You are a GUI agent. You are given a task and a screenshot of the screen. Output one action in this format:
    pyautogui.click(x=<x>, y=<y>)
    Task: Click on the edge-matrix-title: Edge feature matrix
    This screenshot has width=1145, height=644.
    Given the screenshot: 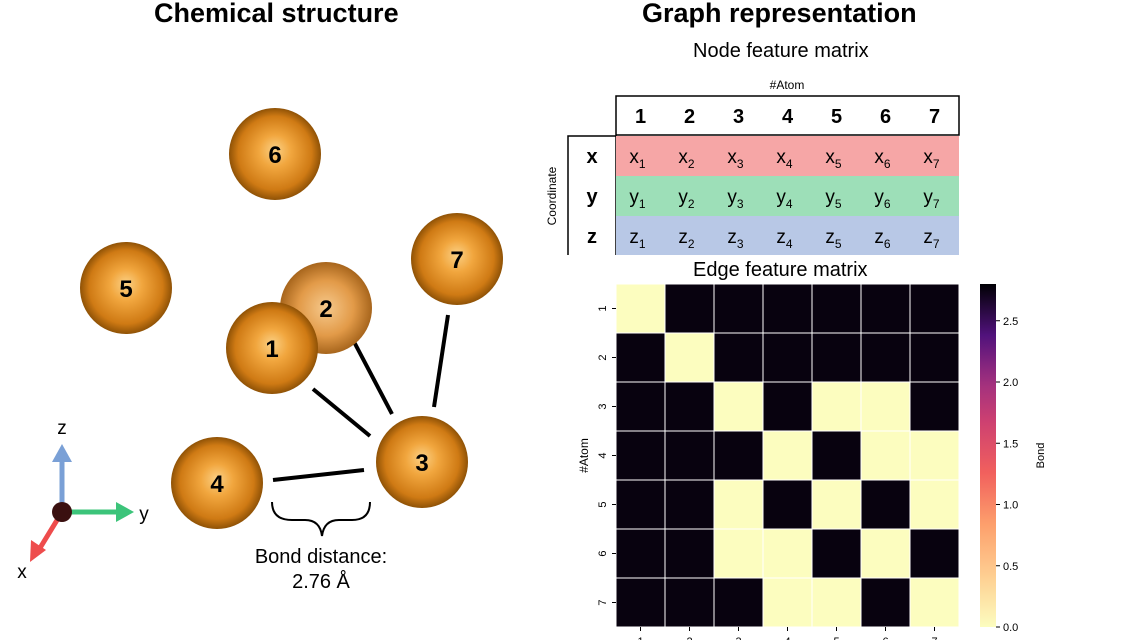 What is the action you would take?
    pyautogui.click(x=780, y=270)
    